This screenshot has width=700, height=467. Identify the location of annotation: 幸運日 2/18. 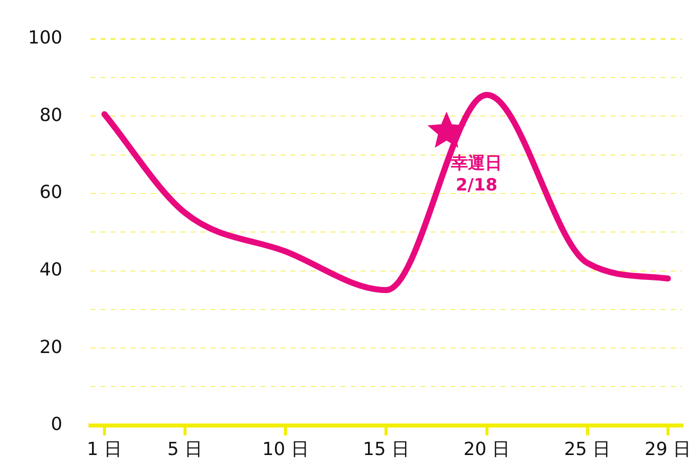
(476, 175).